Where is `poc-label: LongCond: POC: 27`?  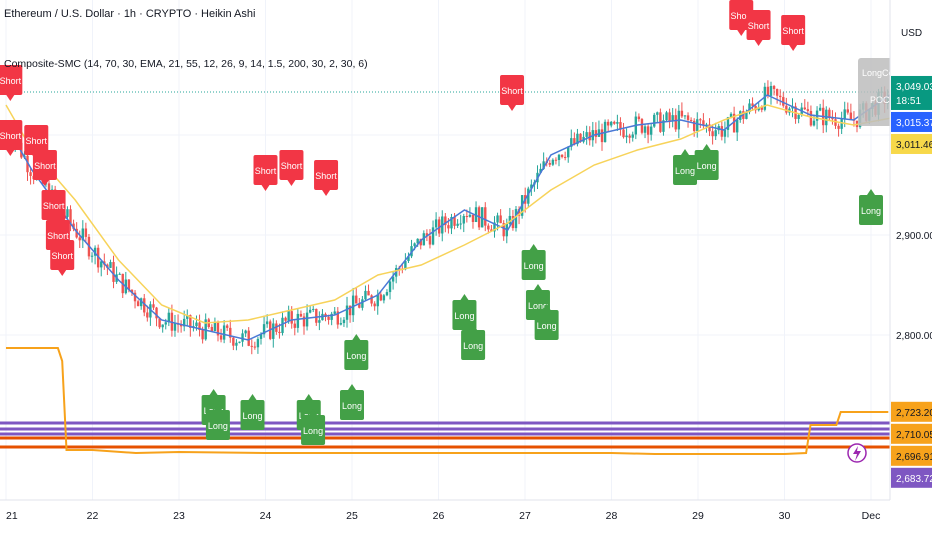
poc-label: LongCond: POC: 27 is located at coordinates (882, 92).